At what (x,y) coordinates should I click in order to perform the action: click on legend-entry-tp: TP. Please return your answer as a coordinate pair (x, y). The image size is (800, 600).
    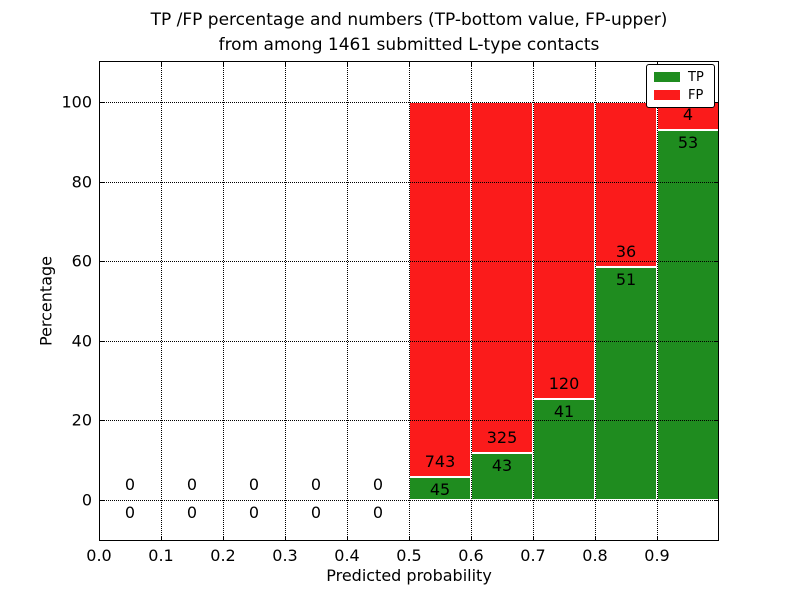
    Looking at the image, I should click on (680, 77).